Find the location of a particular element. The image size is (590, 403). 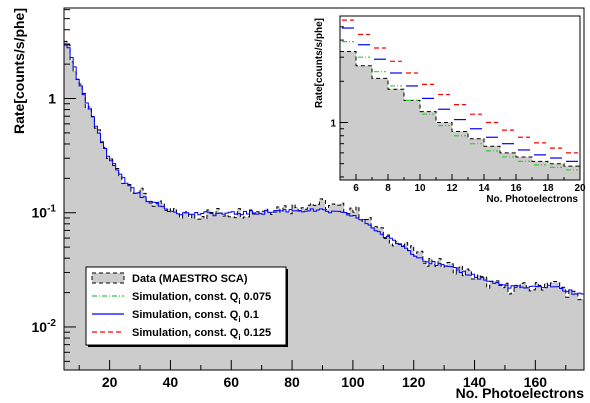

main-y-tick-label: 10⁻¹ is located at coordinates (44, 212).